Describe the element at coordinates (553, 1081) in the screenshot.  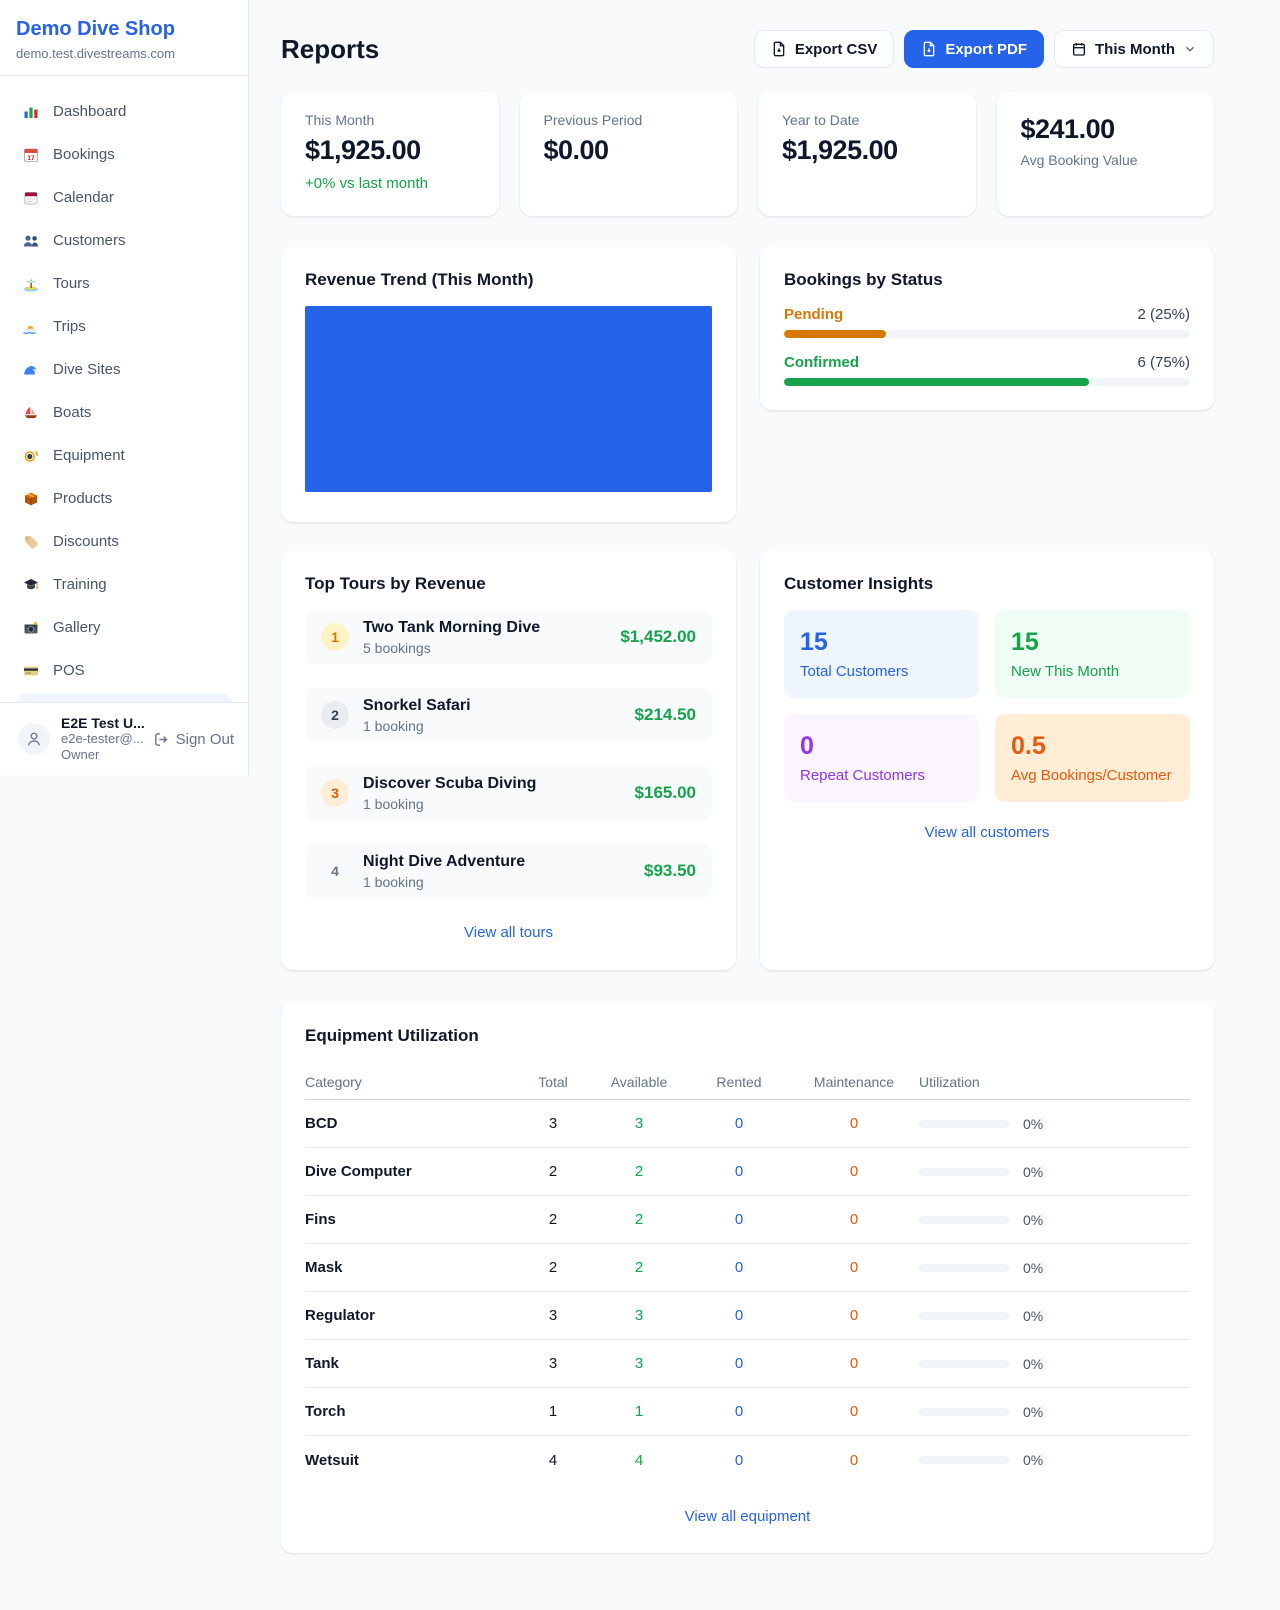
I see `col-total: Total` at that location.